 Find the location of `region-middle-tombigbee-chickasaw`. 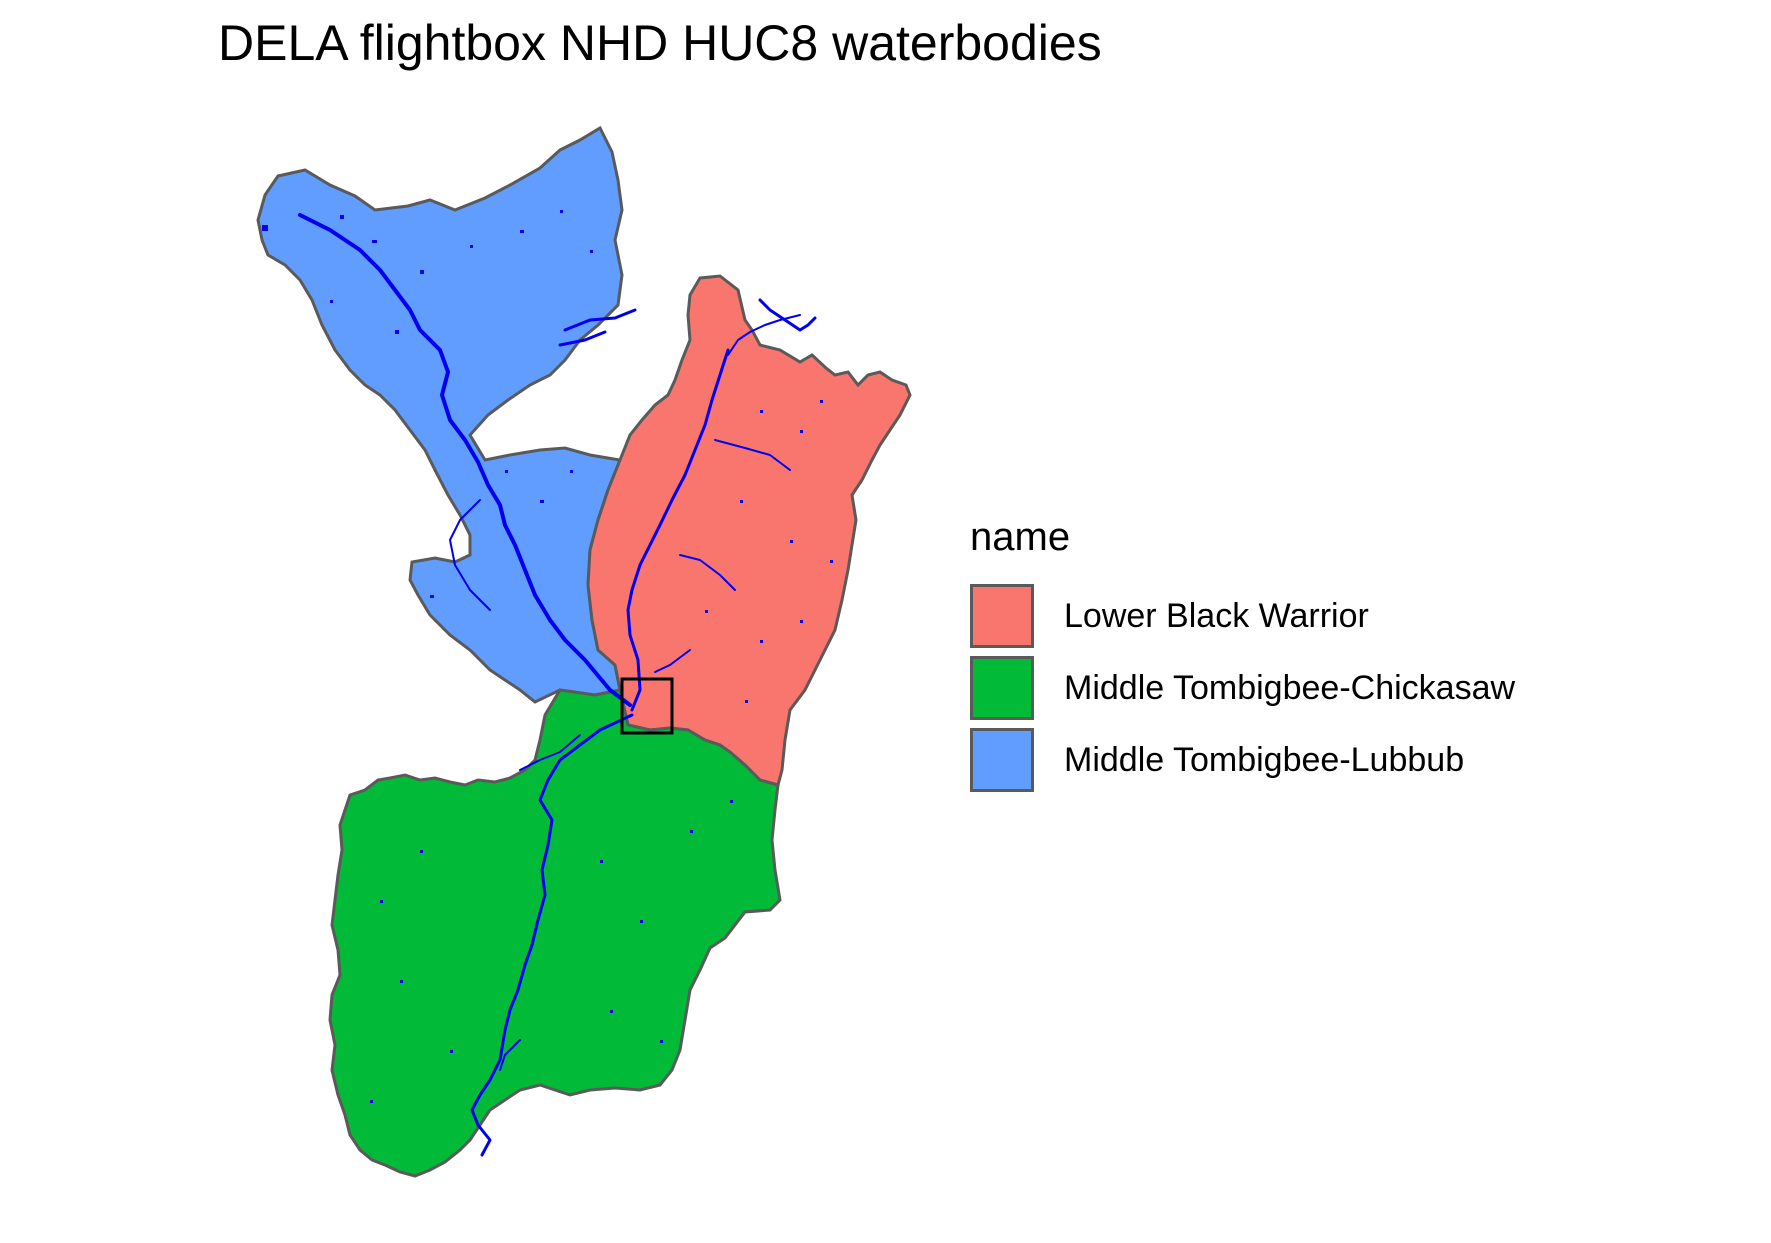

region-middle-tombigbee-chickasaw is located at coordinates (555, 933).